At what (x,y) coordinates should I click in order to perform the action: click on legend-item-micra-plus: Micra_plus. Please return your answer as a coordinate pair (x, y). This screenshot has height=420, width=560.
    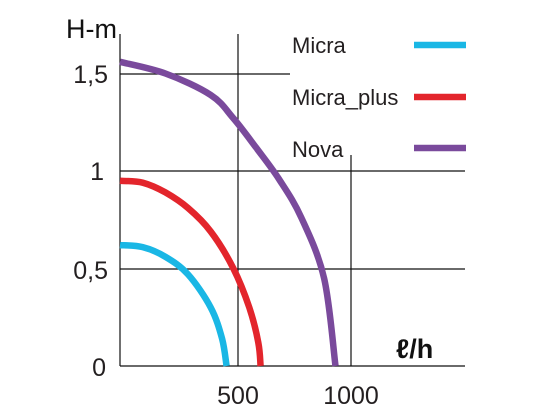
    Looking at the image, I should click on (379, 97).